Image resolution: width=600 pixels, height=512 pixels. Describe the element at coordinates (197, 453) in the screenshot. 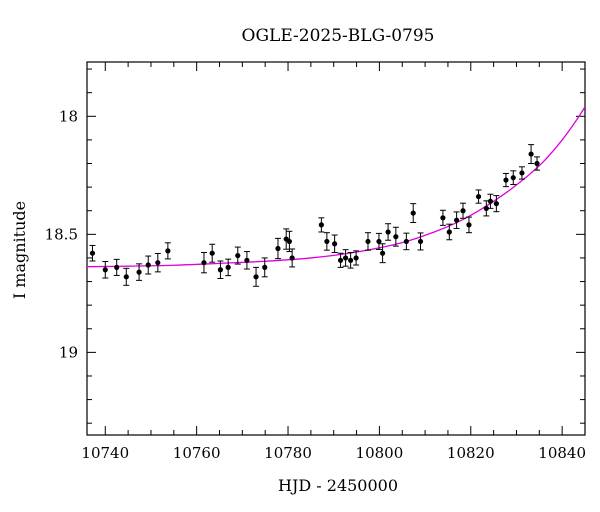

I see `x-tick-label: 10760` at that location.